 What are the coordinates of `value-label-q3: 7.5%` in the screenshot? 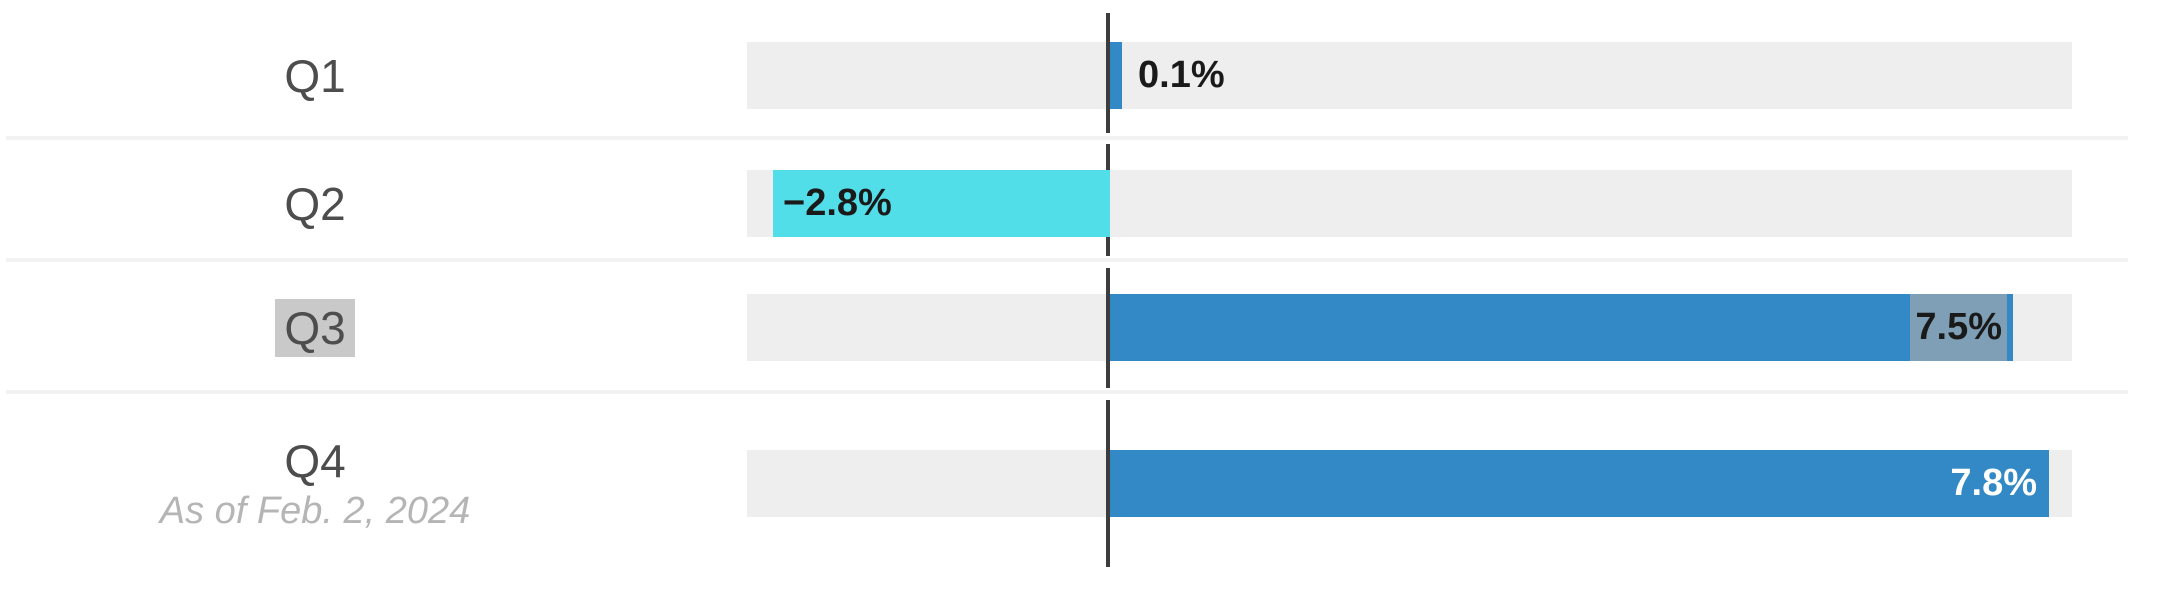 It's located at (1958, 327).